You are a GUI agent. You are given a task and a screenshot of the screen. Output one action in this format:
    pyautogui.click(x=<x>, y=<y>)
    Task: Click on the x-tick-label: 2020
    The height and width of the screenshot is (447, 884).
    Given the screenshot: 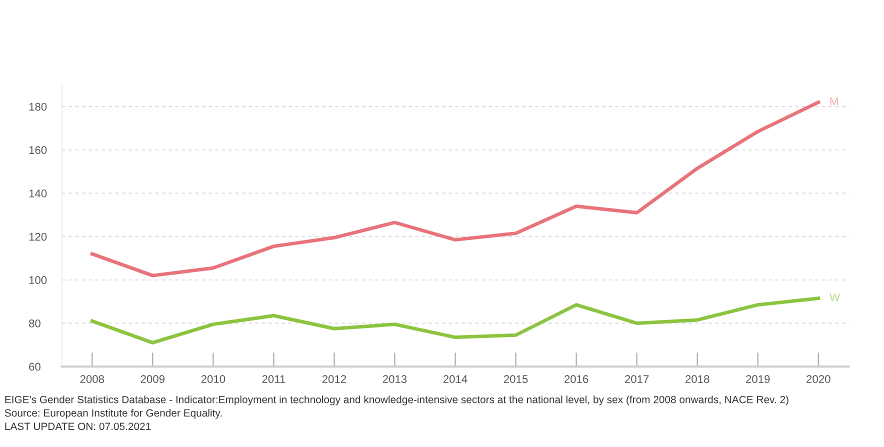 What is the action you would take?
    pyautogui.click(x=818, y=379)
    